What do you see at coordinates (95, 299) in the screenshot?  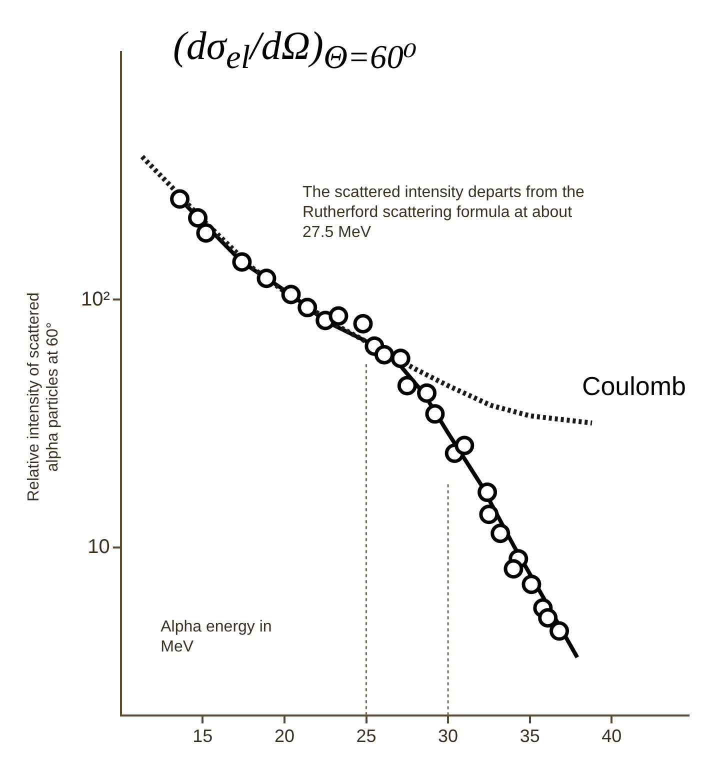 I see `y-tick-label: 10²` at bounding box center [95, 299].